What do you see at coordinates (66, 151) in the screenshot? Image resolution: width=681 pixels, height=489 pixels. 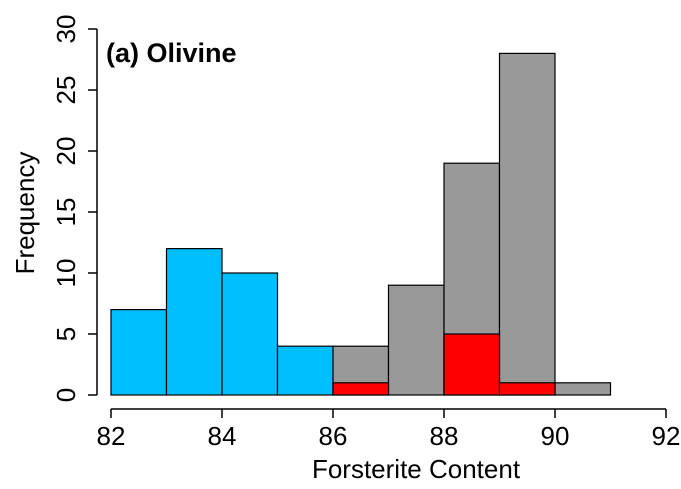 I see `y-tick-label-20: 20` at bounding box center [66, 151].